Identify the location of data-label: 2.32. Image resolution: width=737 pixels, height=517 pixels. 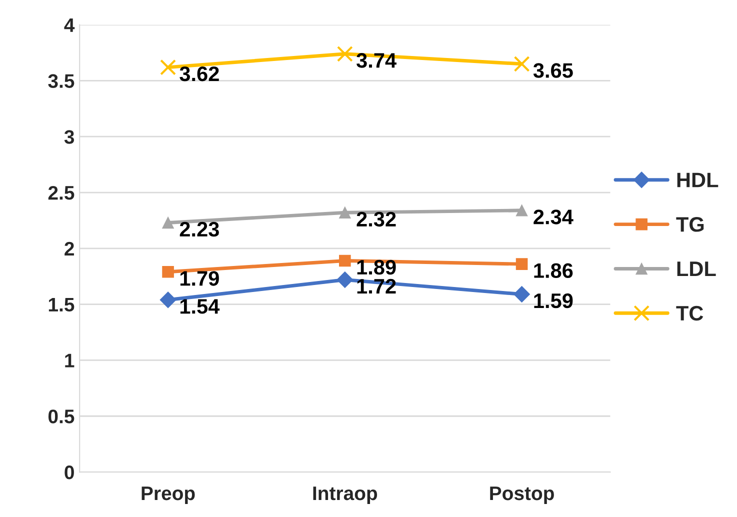
(376, 219).